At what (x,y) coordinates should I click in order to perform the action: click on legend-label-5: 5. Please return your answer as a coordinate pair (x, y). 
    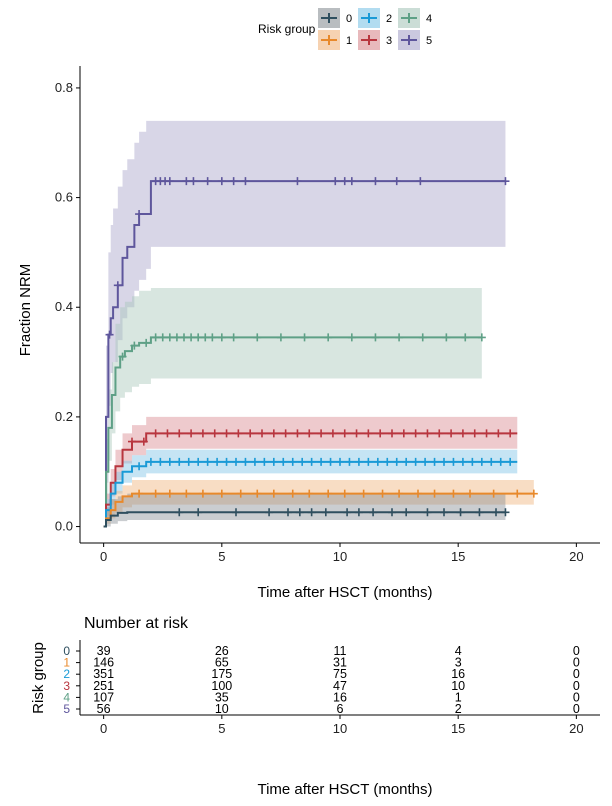
    Looking at the image, I should click on (429, 41).